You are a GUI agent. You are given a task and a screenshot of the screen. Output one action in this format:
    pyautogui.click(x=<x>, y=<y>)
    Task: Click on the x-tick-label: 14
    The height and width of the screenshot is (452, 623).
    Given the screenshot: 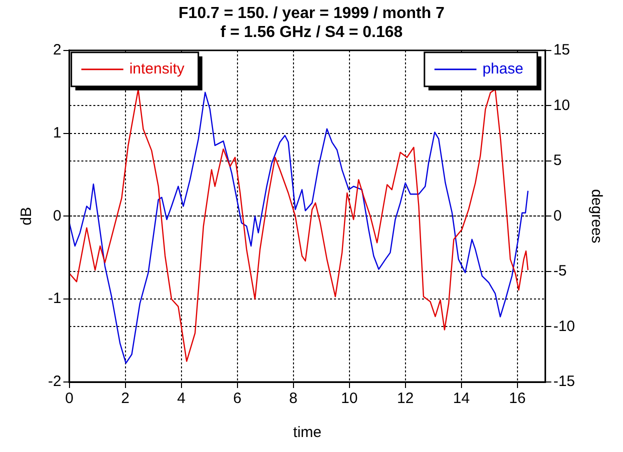 What is the action you would take?
    pyautogui.click(x=461, y=399)
    